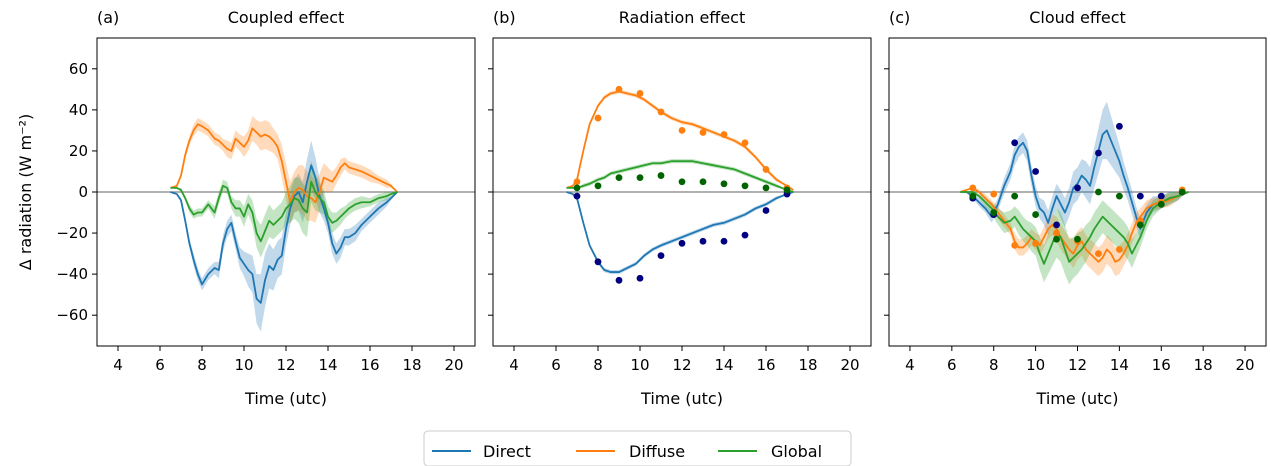 The width and height of the screenshot is (1271, 466). I want to click on panel-title: Cloud effect, so click(1077, 17).